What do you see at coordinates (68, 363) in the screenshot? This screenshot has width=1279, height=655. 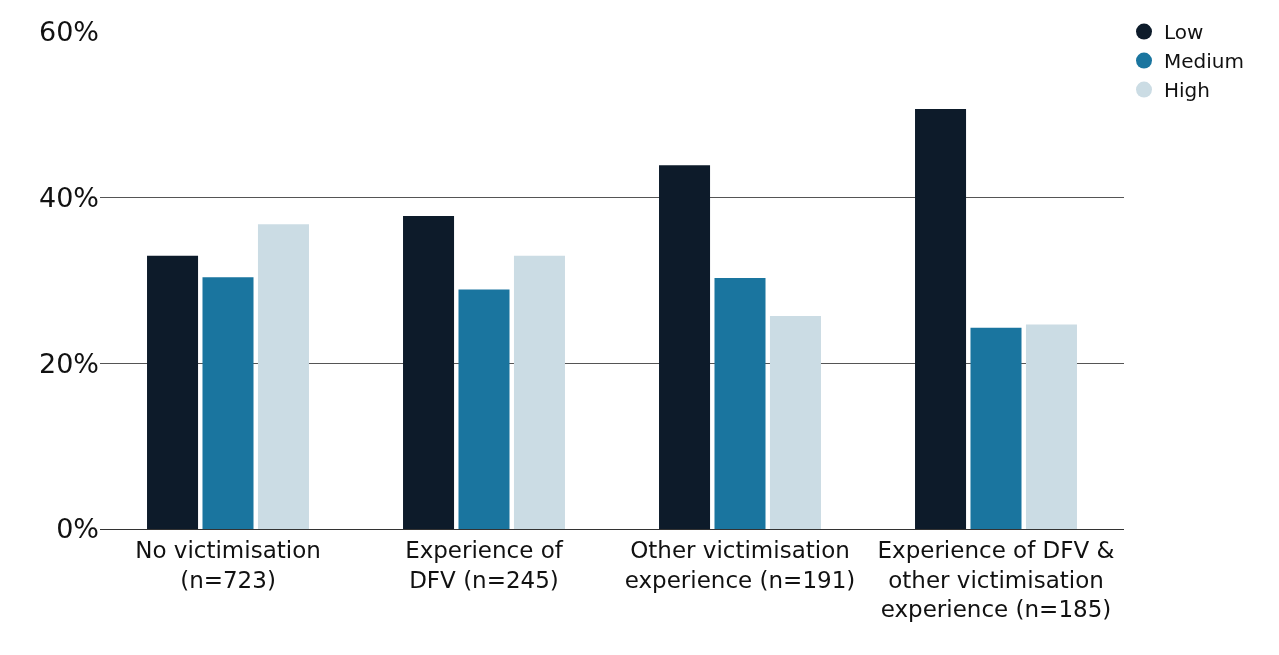 I see `y-tick-label: 20%` at bounding box center [68, 363].